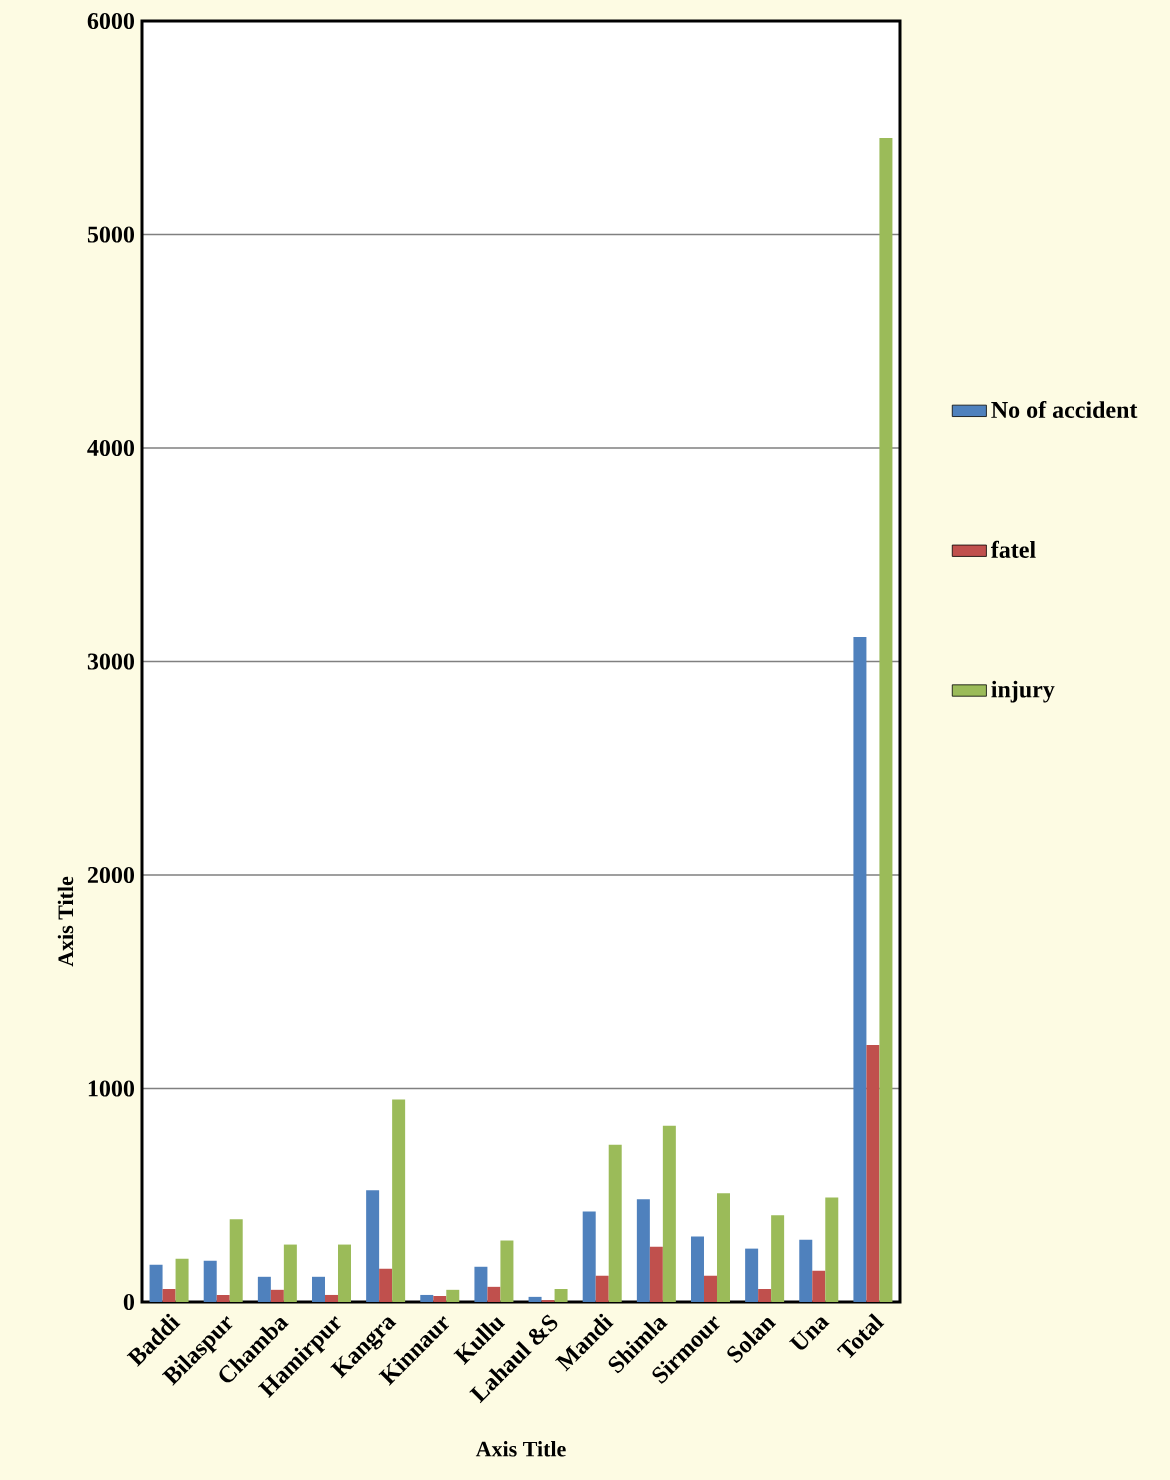 The image size is (1170, 1480). I want to click on y-tick-label: 6000, so click(111, 21).